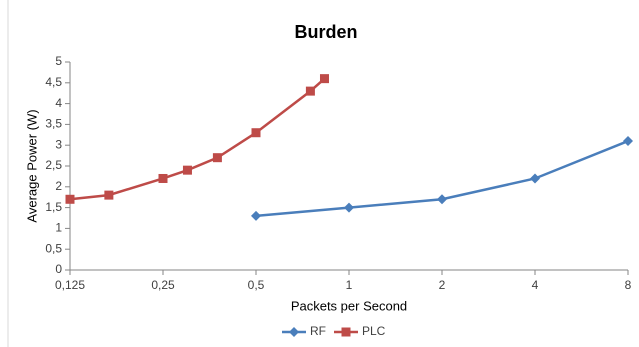  What do you see at coordinates (53, 165) in the screenshot?
I see `y-tick-label: 2,5` at bounding box center [53, 165].